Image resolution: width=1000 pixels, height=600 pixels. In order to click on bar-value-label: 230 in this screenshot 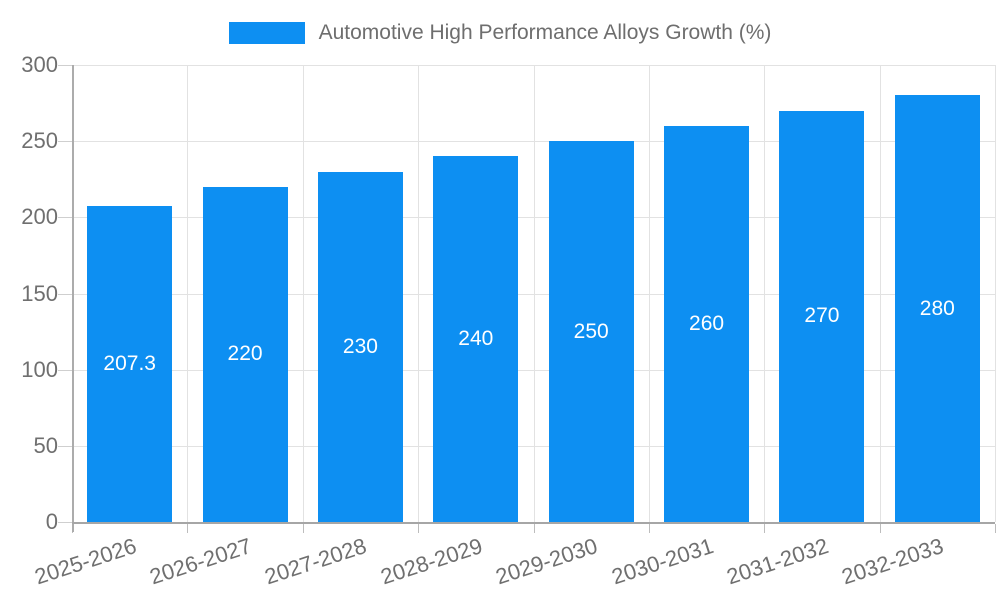, I will do `click(360, 346)`.